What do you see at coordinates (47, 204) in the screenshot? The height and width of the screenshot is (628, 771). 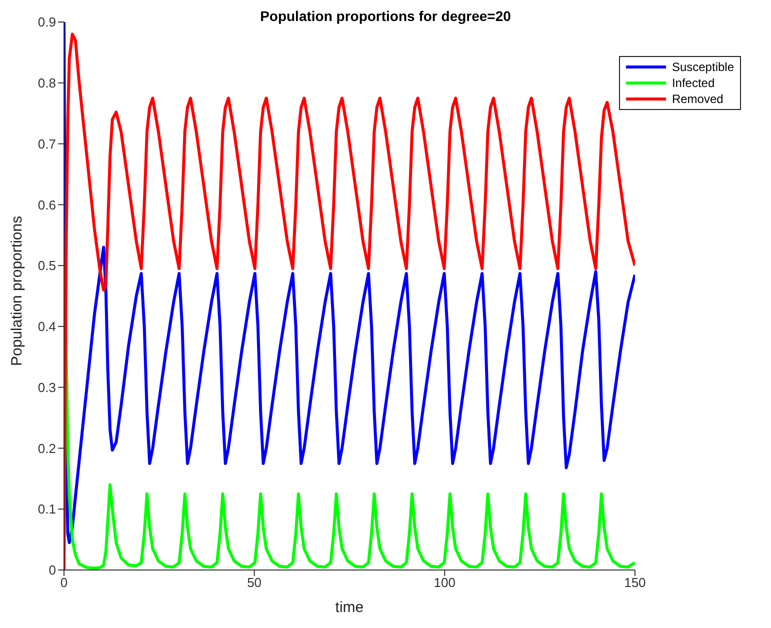 I see `y-tick-label: 0.6` at bounding box center [47, 204].